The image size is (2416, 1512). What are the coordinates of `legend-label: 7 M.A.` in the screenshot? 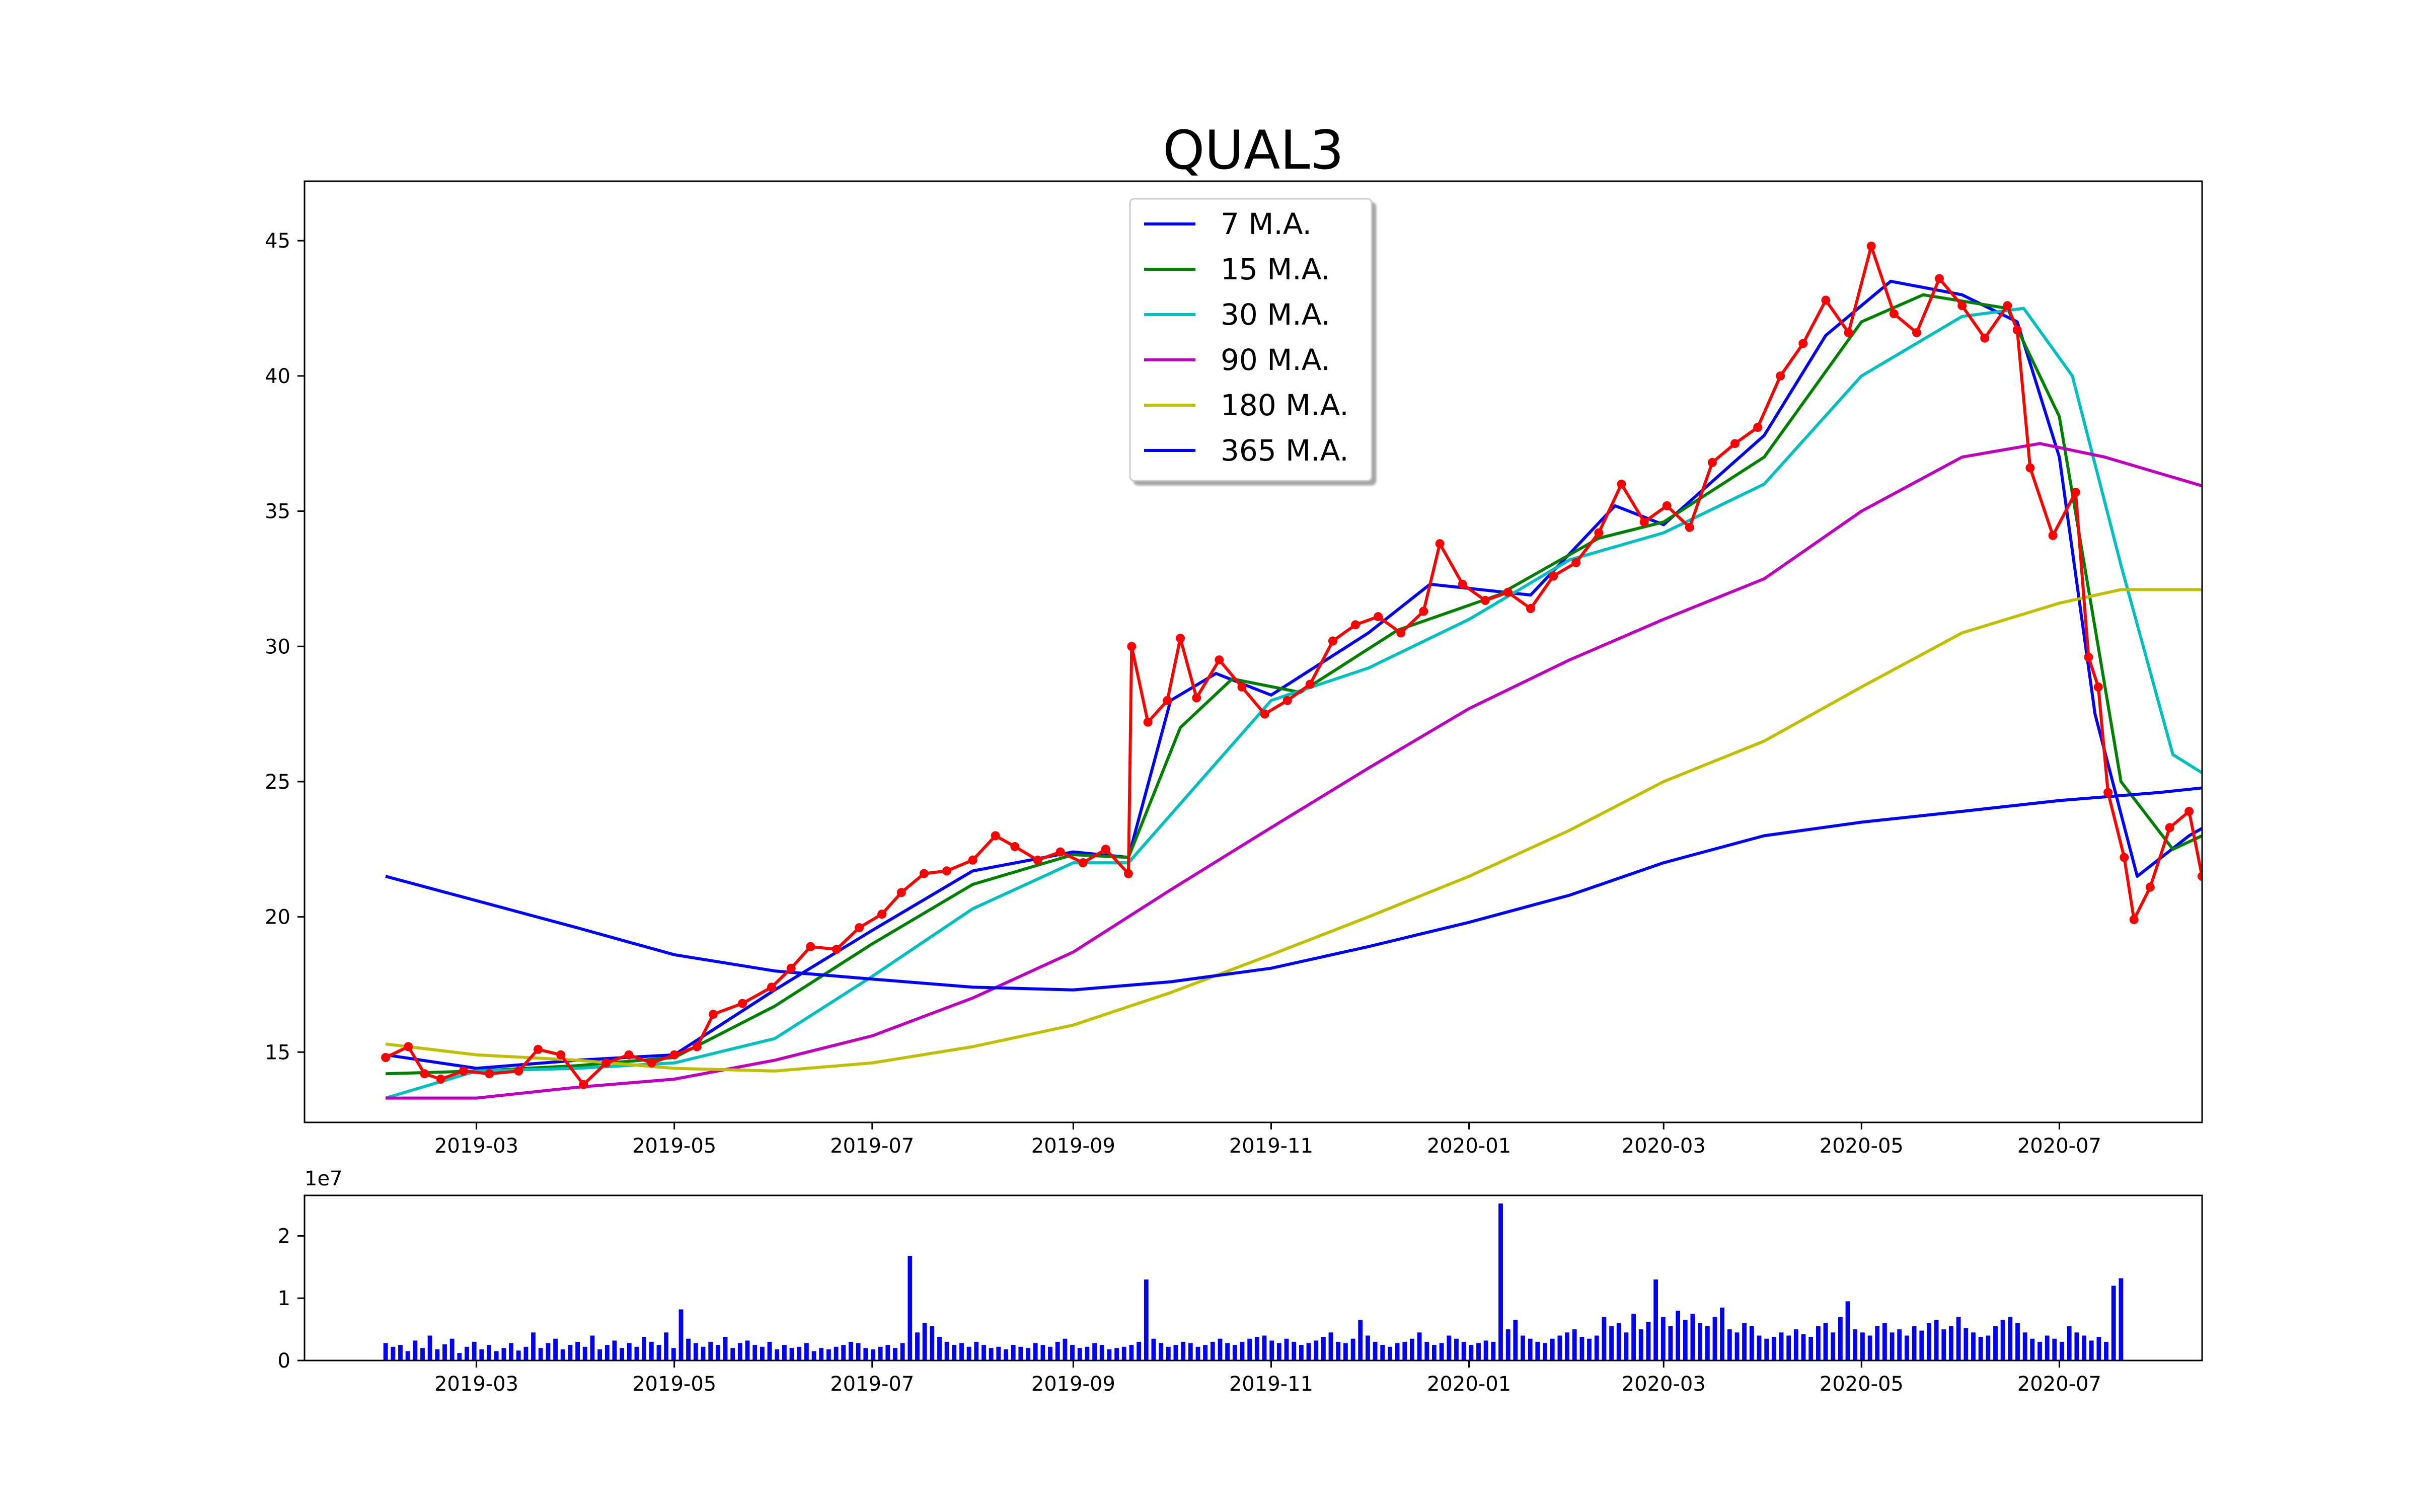 It's located at (1266, 224).